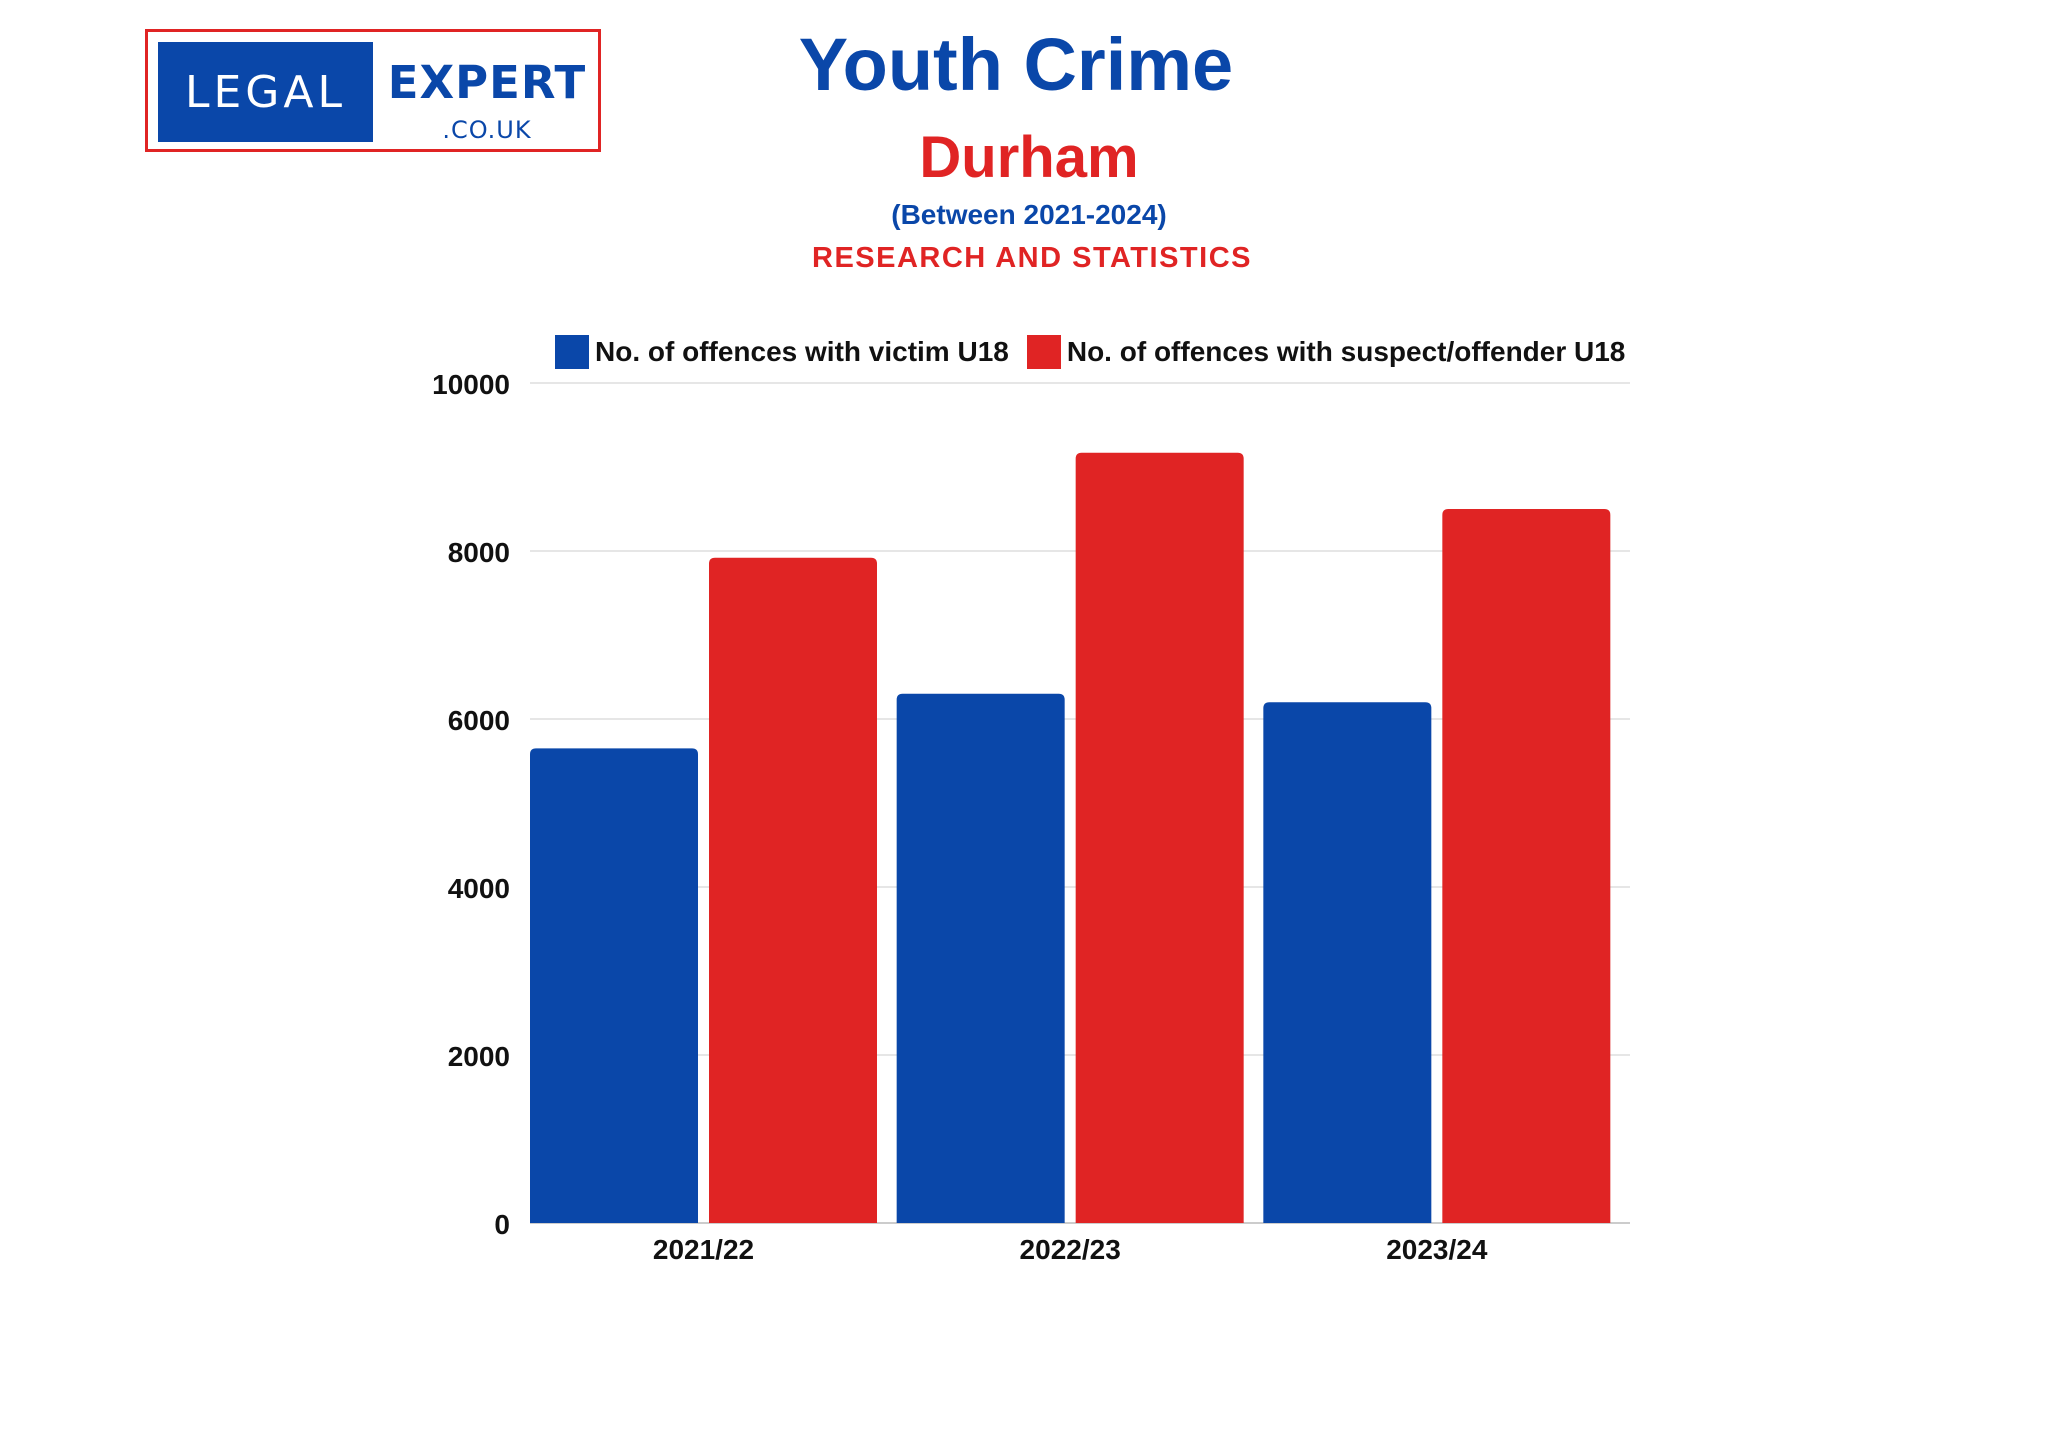 The image size is (2048, 1434). What do you see at coordinates (1032, 258) in the screenshot?
I see `chart-section-label: RESEARCH AND STATISTICS` at bounding box center [1032, 258].